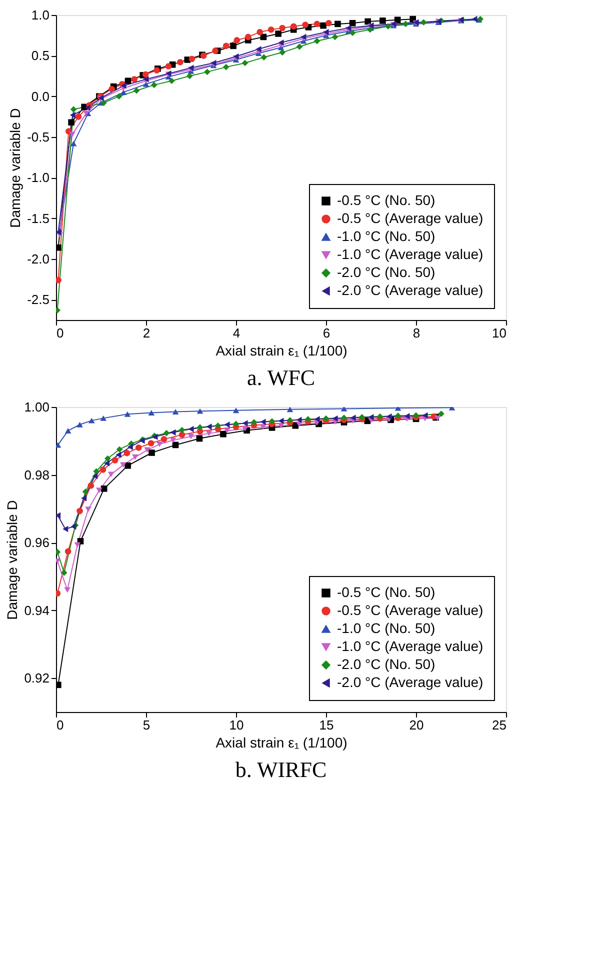 Image resolution: width=595 pixels, height=955 pixels. What do you see at coordinates (416, 725) in the screenshot?
I see `x-tick-label: 20` at bounding box center [416, 725].